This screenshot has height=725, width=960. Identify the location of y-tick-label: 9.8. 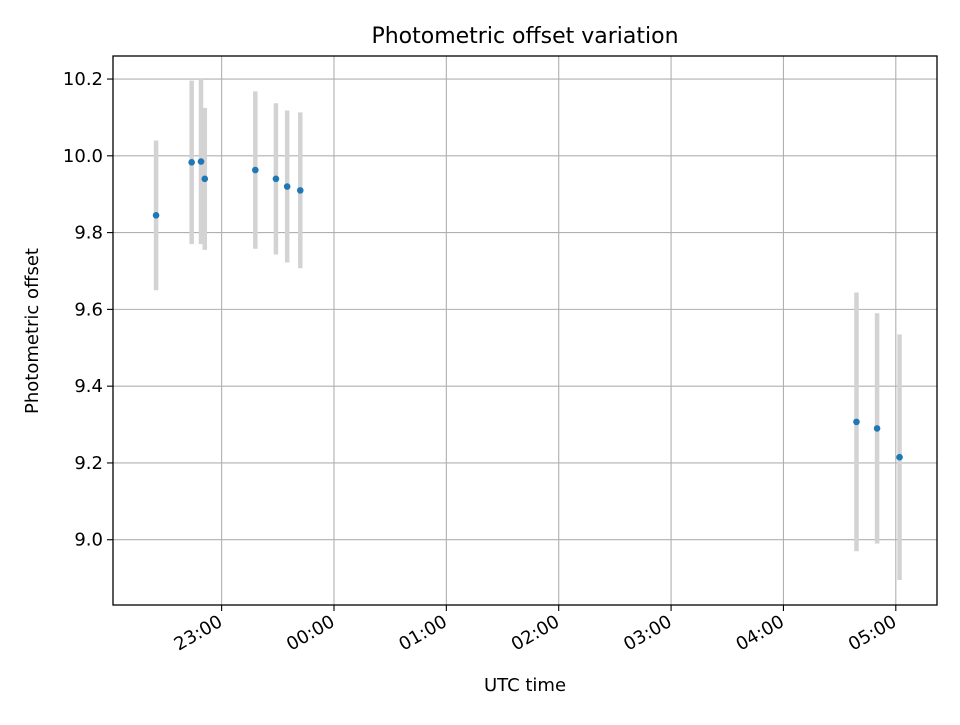
(88, 233).